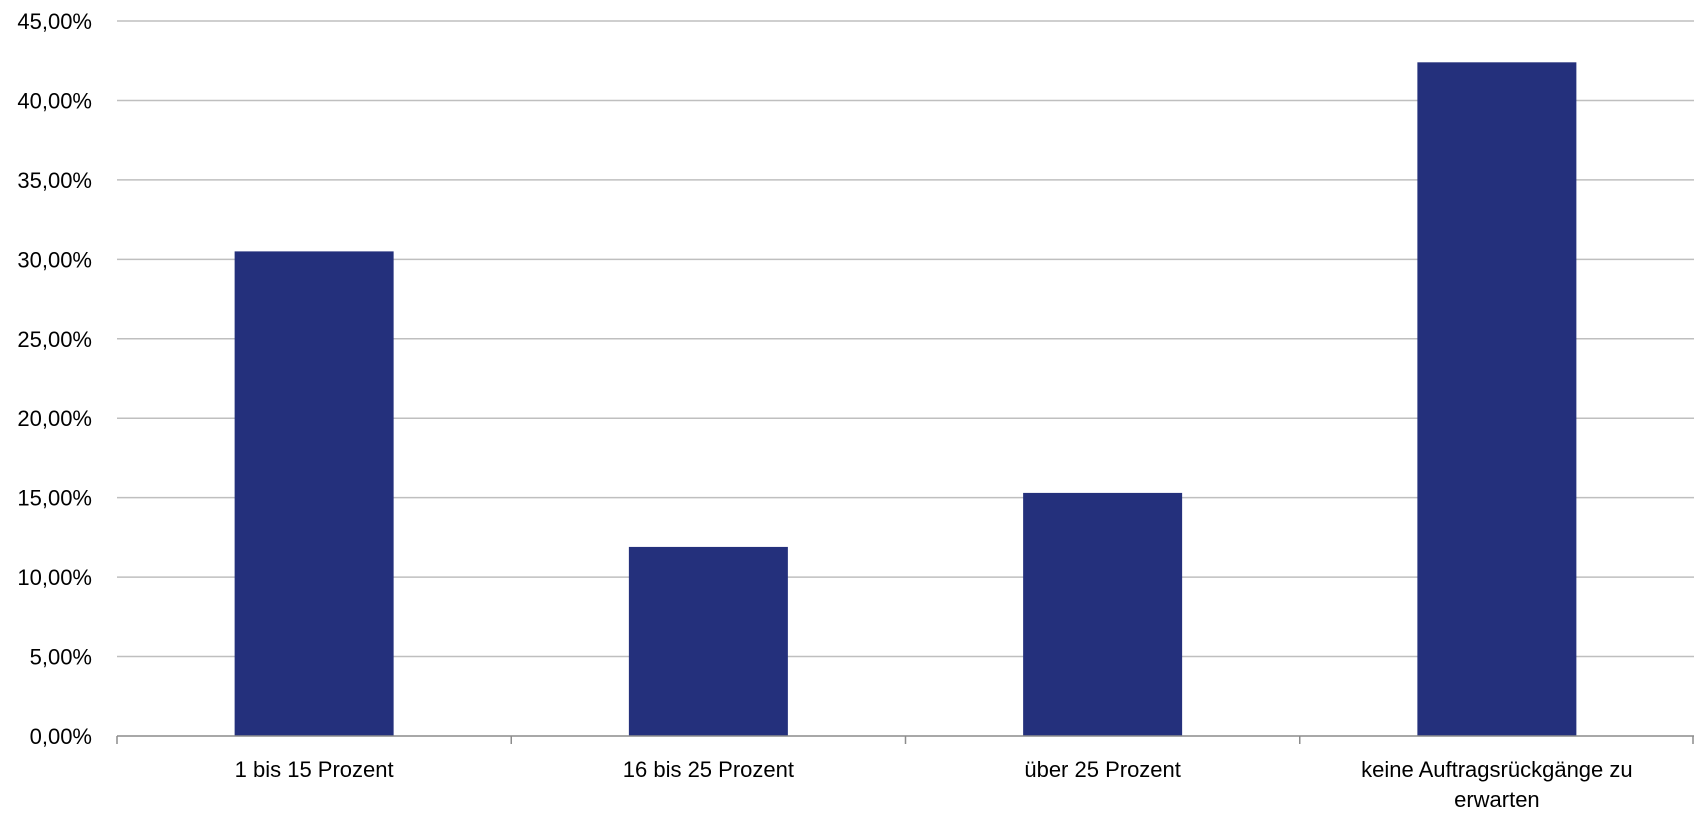 The width and height of the screenshot is (1694, 817). What do you see at coordinates (54, 180) in the screenshot?
I see `y-tick-label: 35,00%` at bounding box center [54, 180].